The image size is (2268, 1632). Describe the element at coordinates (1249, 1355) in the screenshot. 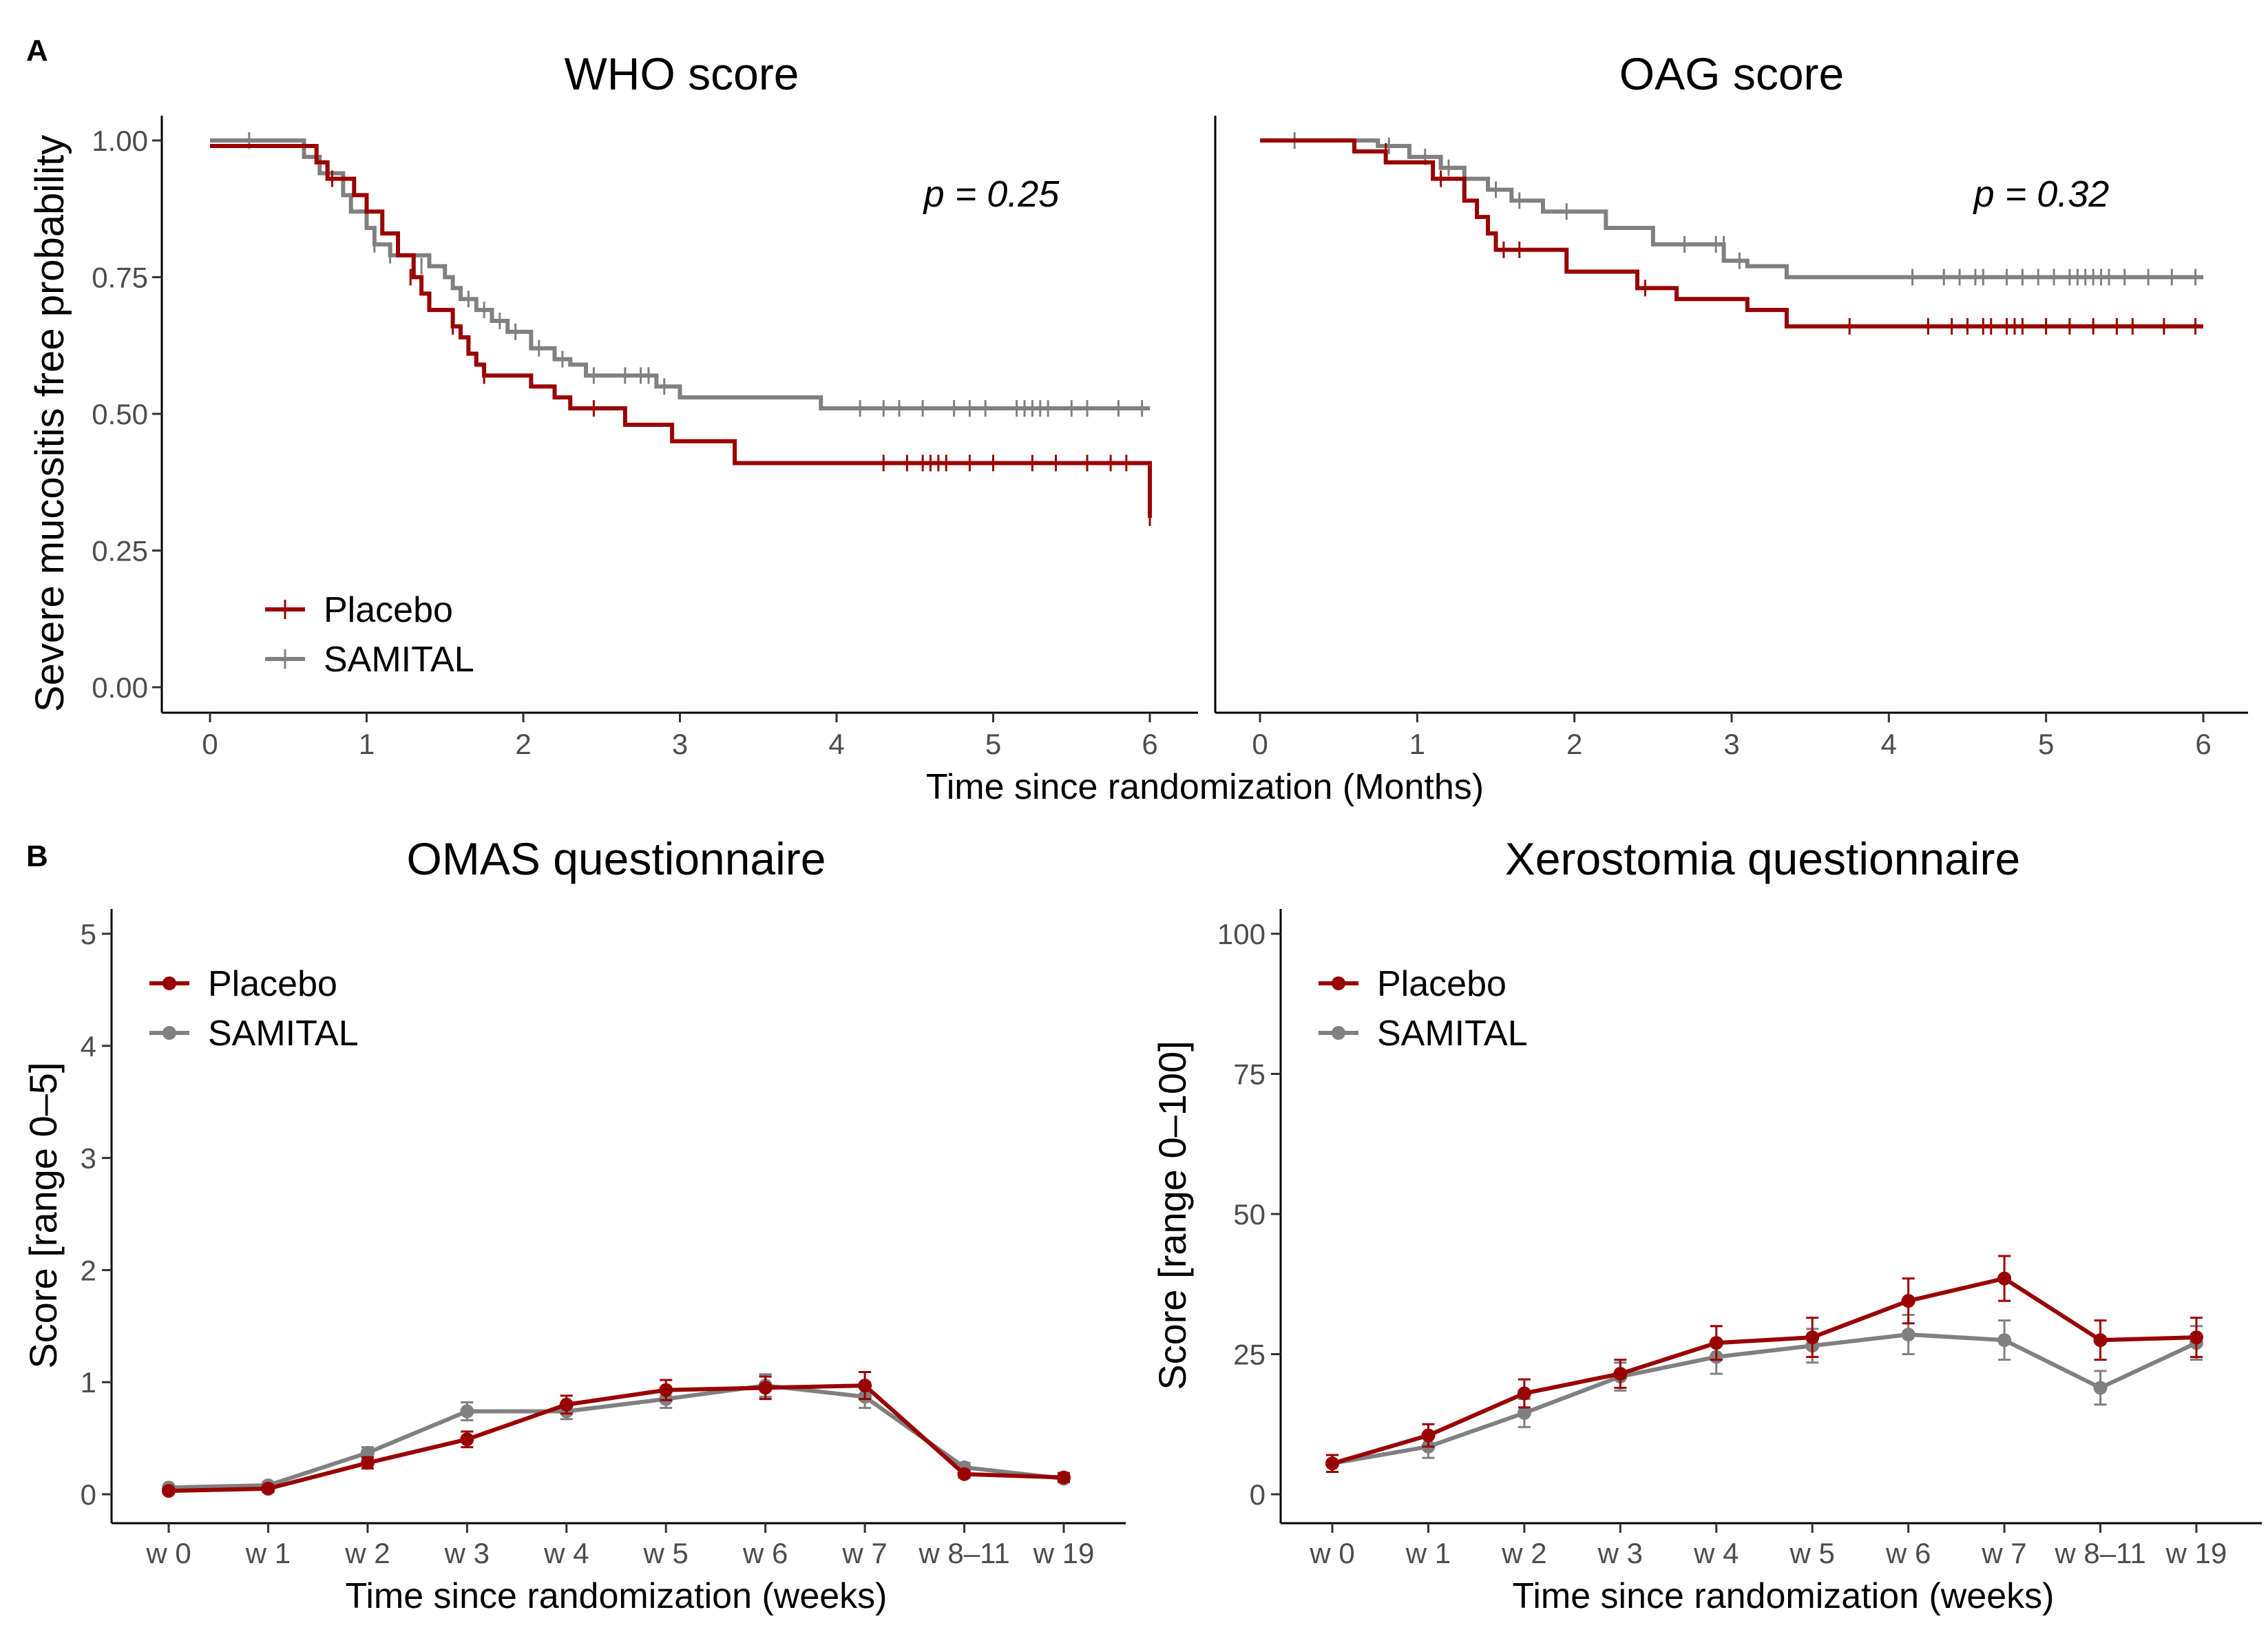

I see `xero-y-tick-label: 25` at that location.